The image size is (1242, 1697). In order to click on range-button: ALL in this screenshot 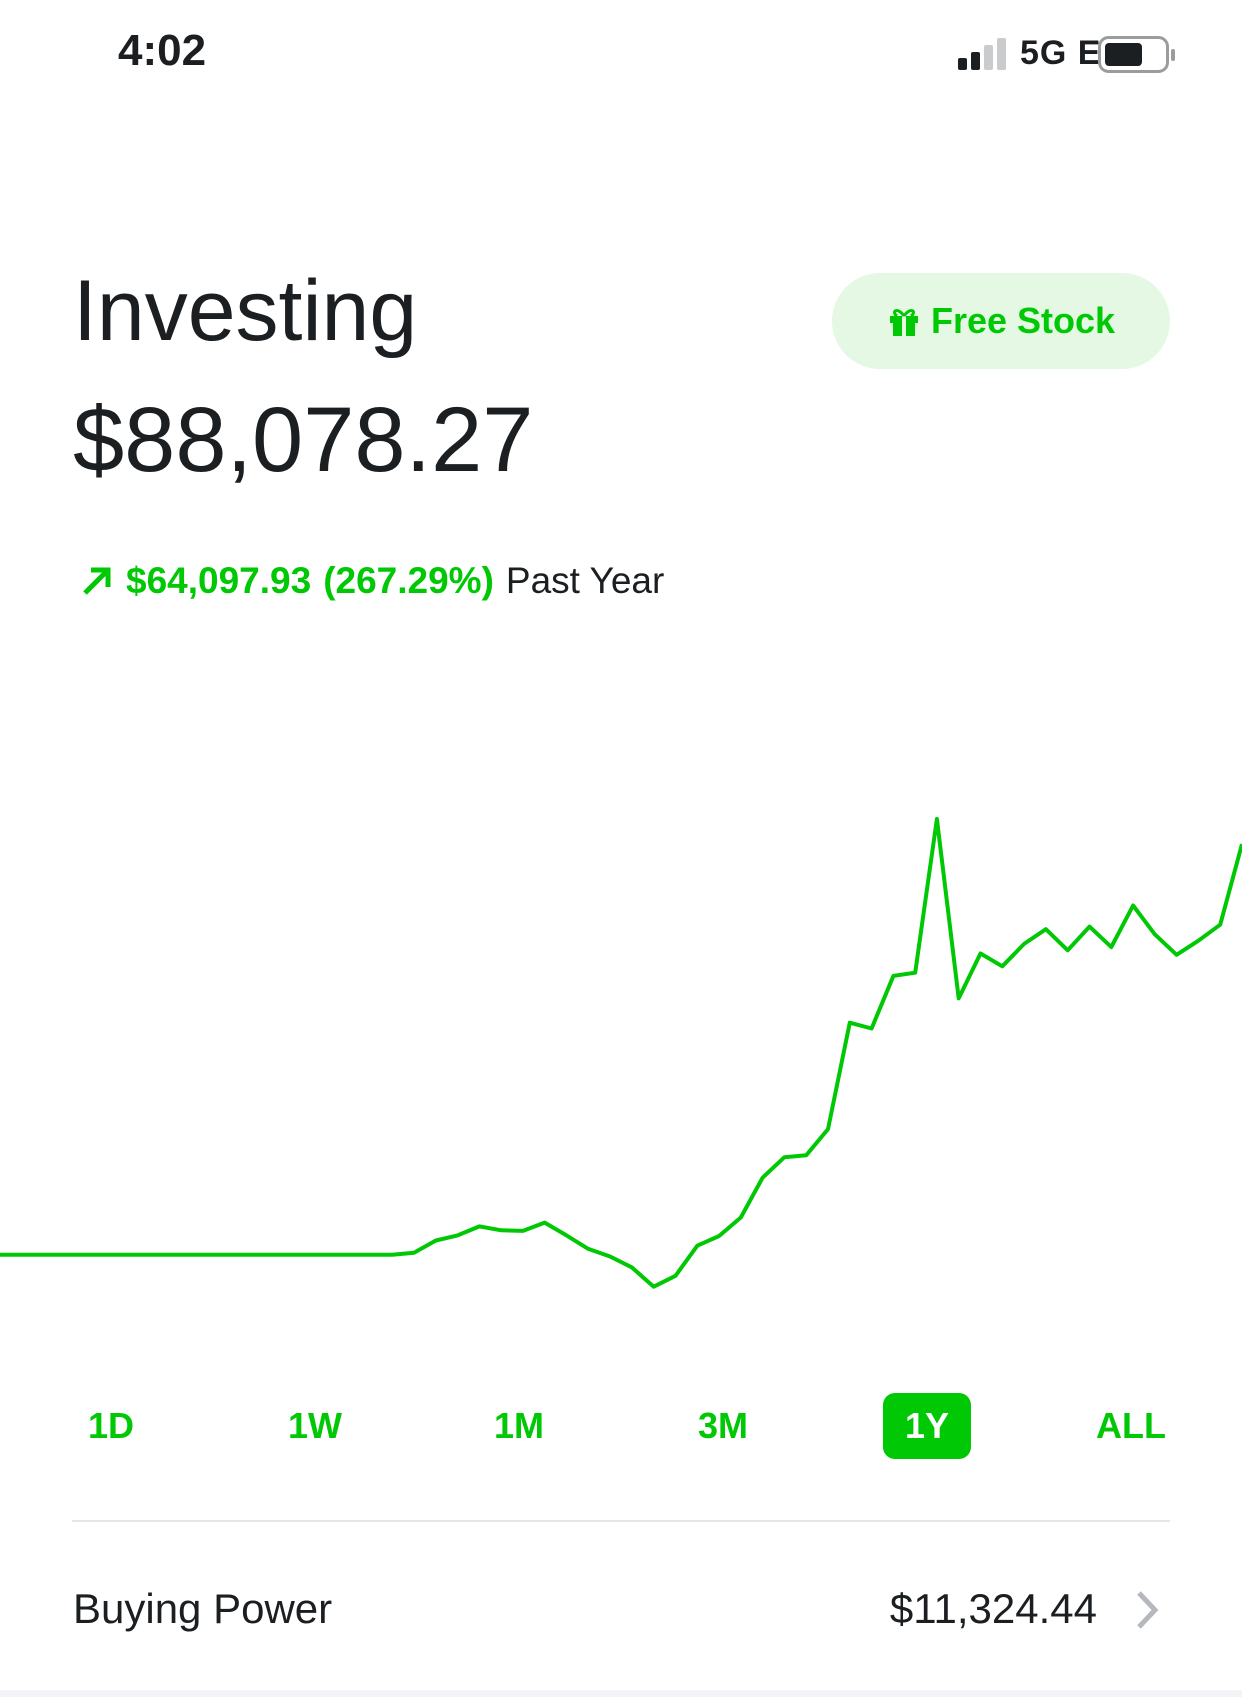, I will do `click(1131, 1425)`.